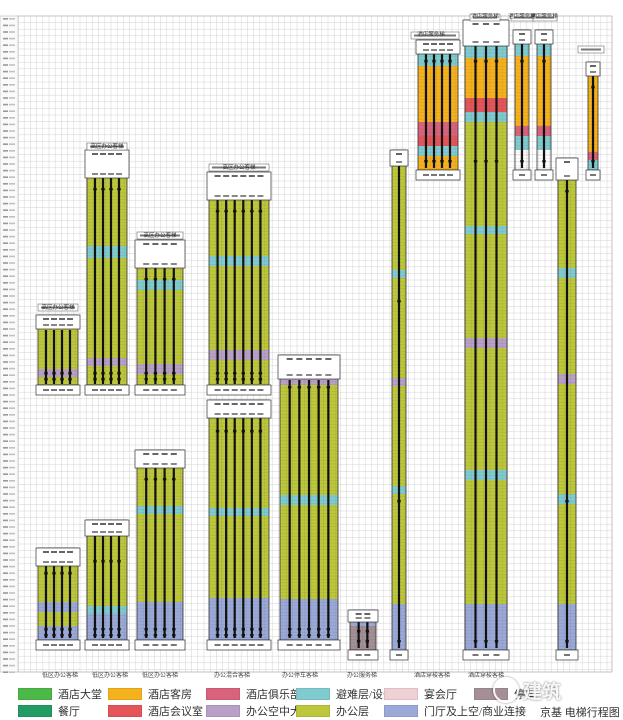 The height and width of the screenshot is (720, 623). What do you see at coordinates (332, 711) in the screenshot?
I see `legend-item: 办公层` at bounding box center [332, 711].